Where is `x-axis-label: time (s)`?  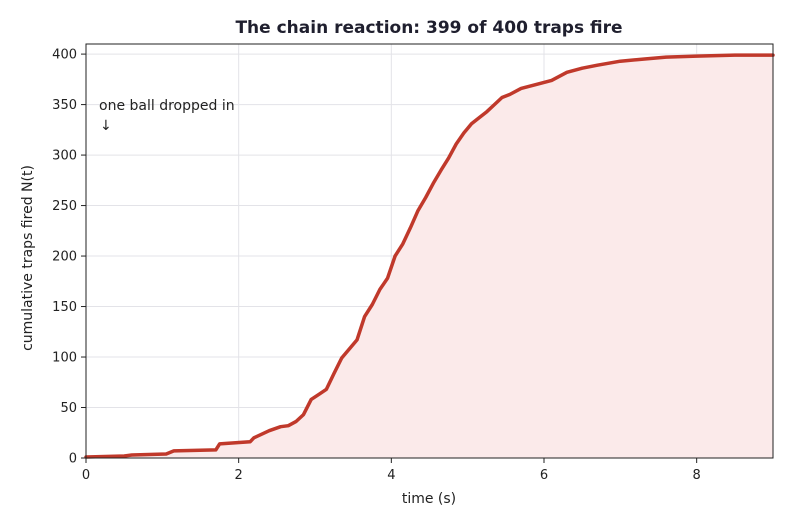 x-axis-label: time (s) is located at coordinates (429, 499).